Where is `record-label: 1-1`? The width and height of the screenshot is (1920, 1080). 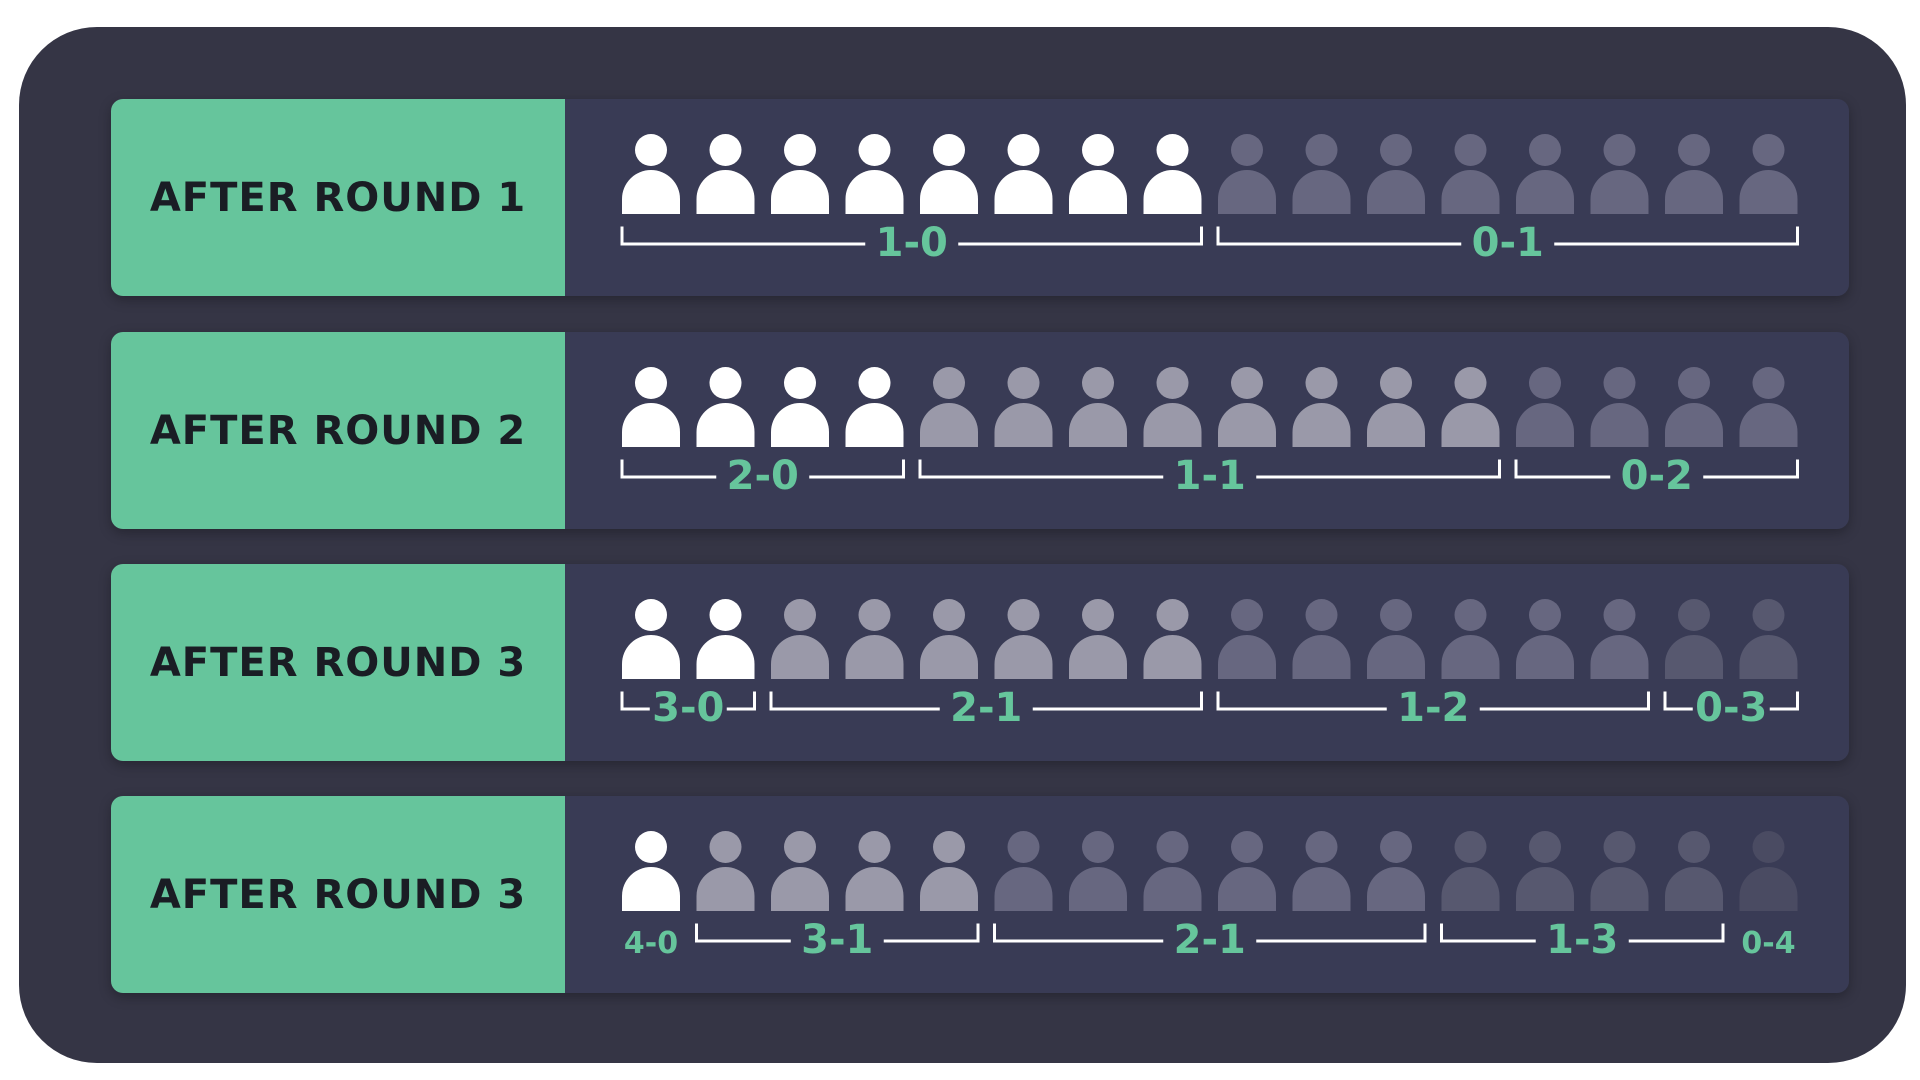
record-label: 1-1 is located at coordinates (1210, 476).